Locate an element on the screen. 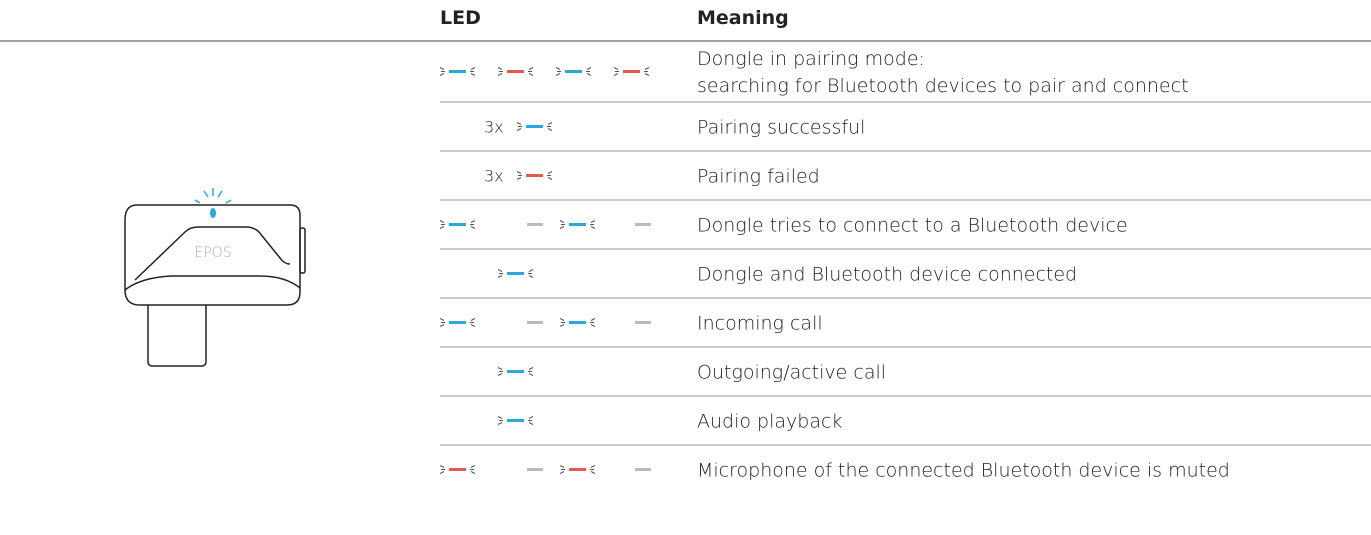 The image size is (1371, 535). header-led: LED is located at coordinates (460, 18).